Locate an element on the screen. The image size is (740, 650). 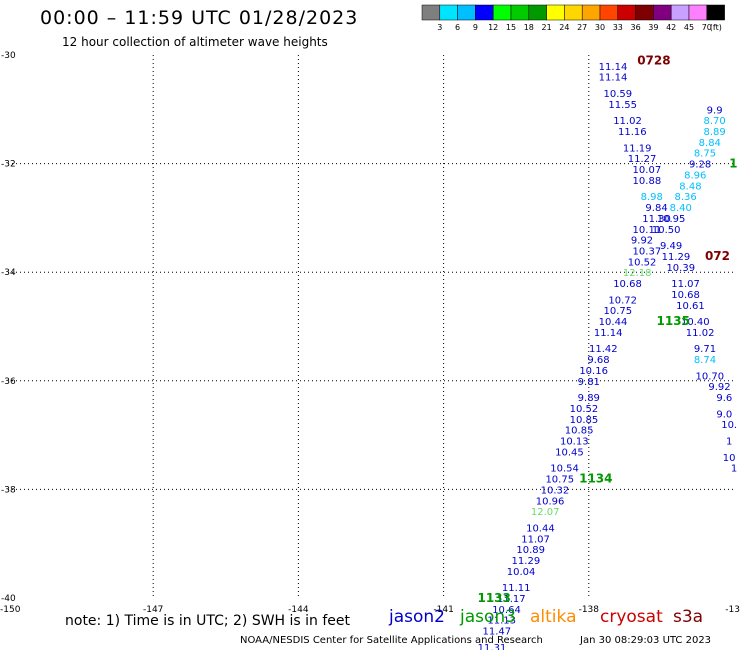
colorbar-label: 36 is located at coordinates (636, 27).